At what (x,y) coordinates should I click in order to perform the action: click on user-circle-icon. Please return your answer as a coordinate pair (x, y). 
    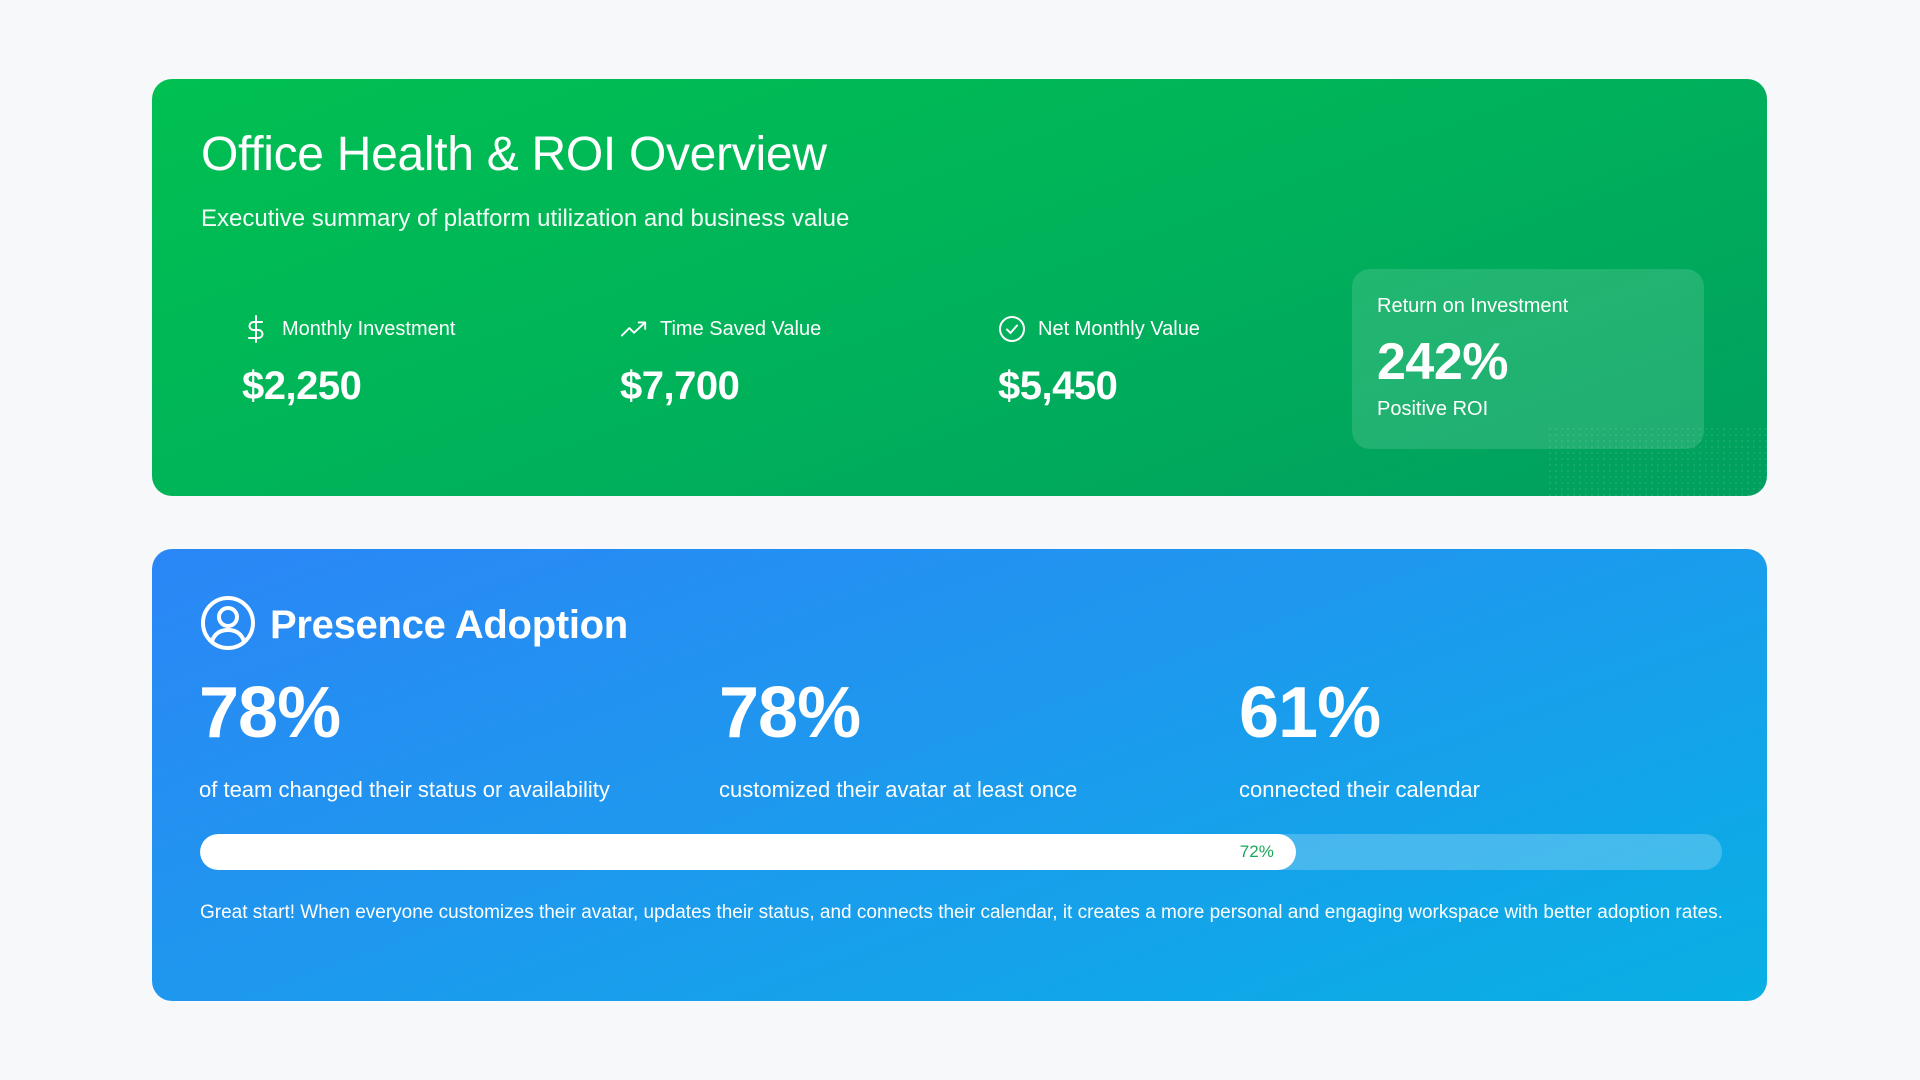
    Looking at the image, I should click on (228, 625).